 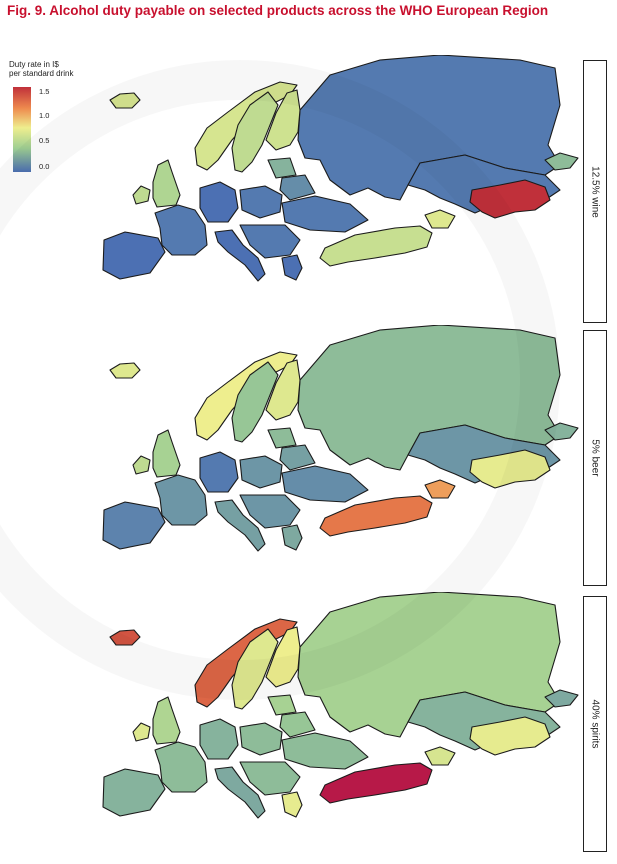 What do you see at coordinates (297, 724) in the screenshot?
I see `region-belarus-spirits` at bounding box center [297, 724].